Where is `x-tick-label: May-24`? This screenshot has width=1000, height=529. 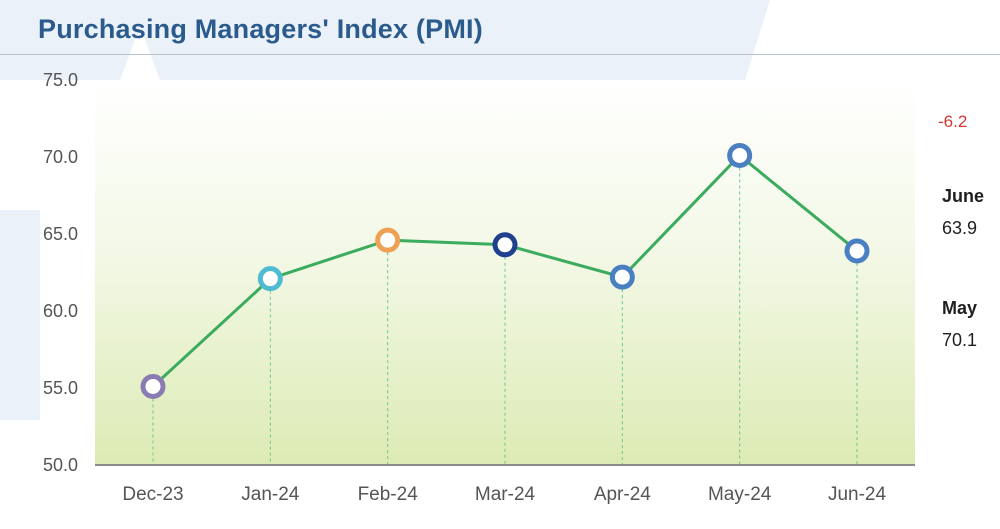
x-tick-label: May-24 is located at coordinates (740, 494).